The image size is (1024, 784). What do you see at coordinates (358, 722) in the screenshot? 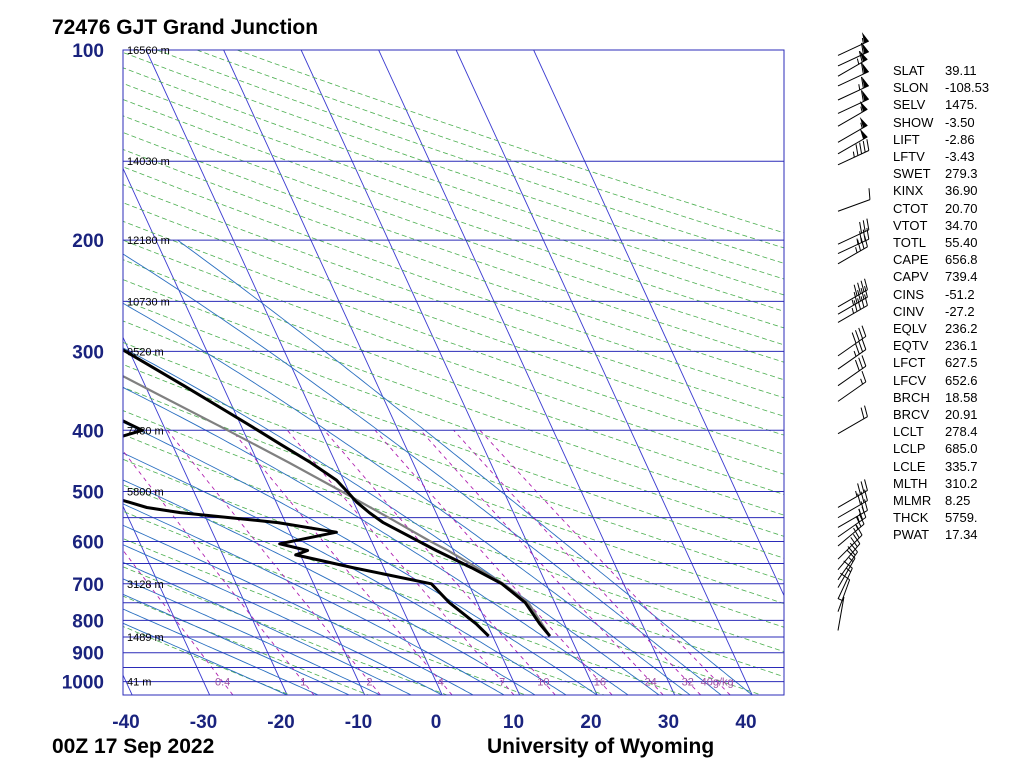
I see `temperature-tick-label: -10` at bounding box center [358, 722].